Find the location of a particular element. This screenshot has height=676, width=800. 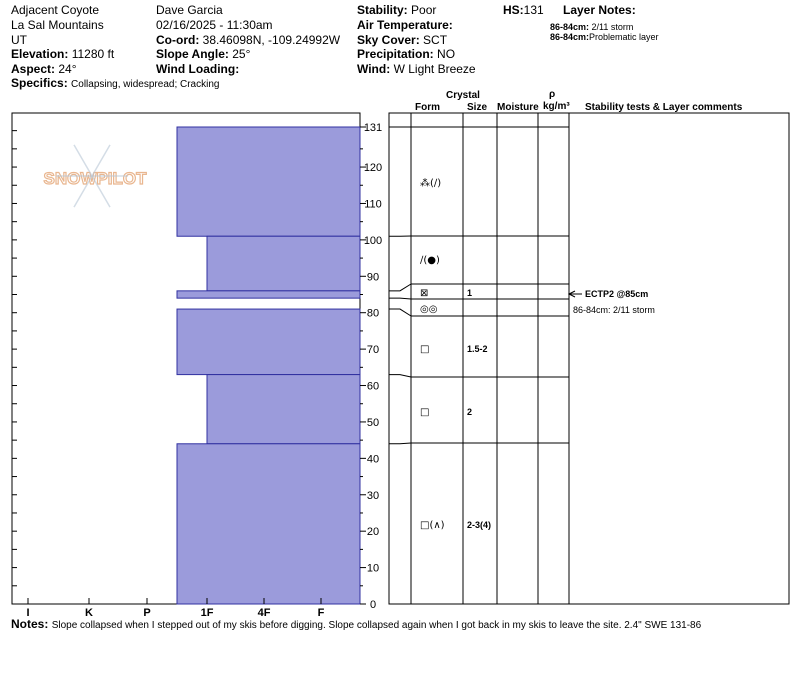

y-tick-label: 20 is located at coordinates (373, 532).